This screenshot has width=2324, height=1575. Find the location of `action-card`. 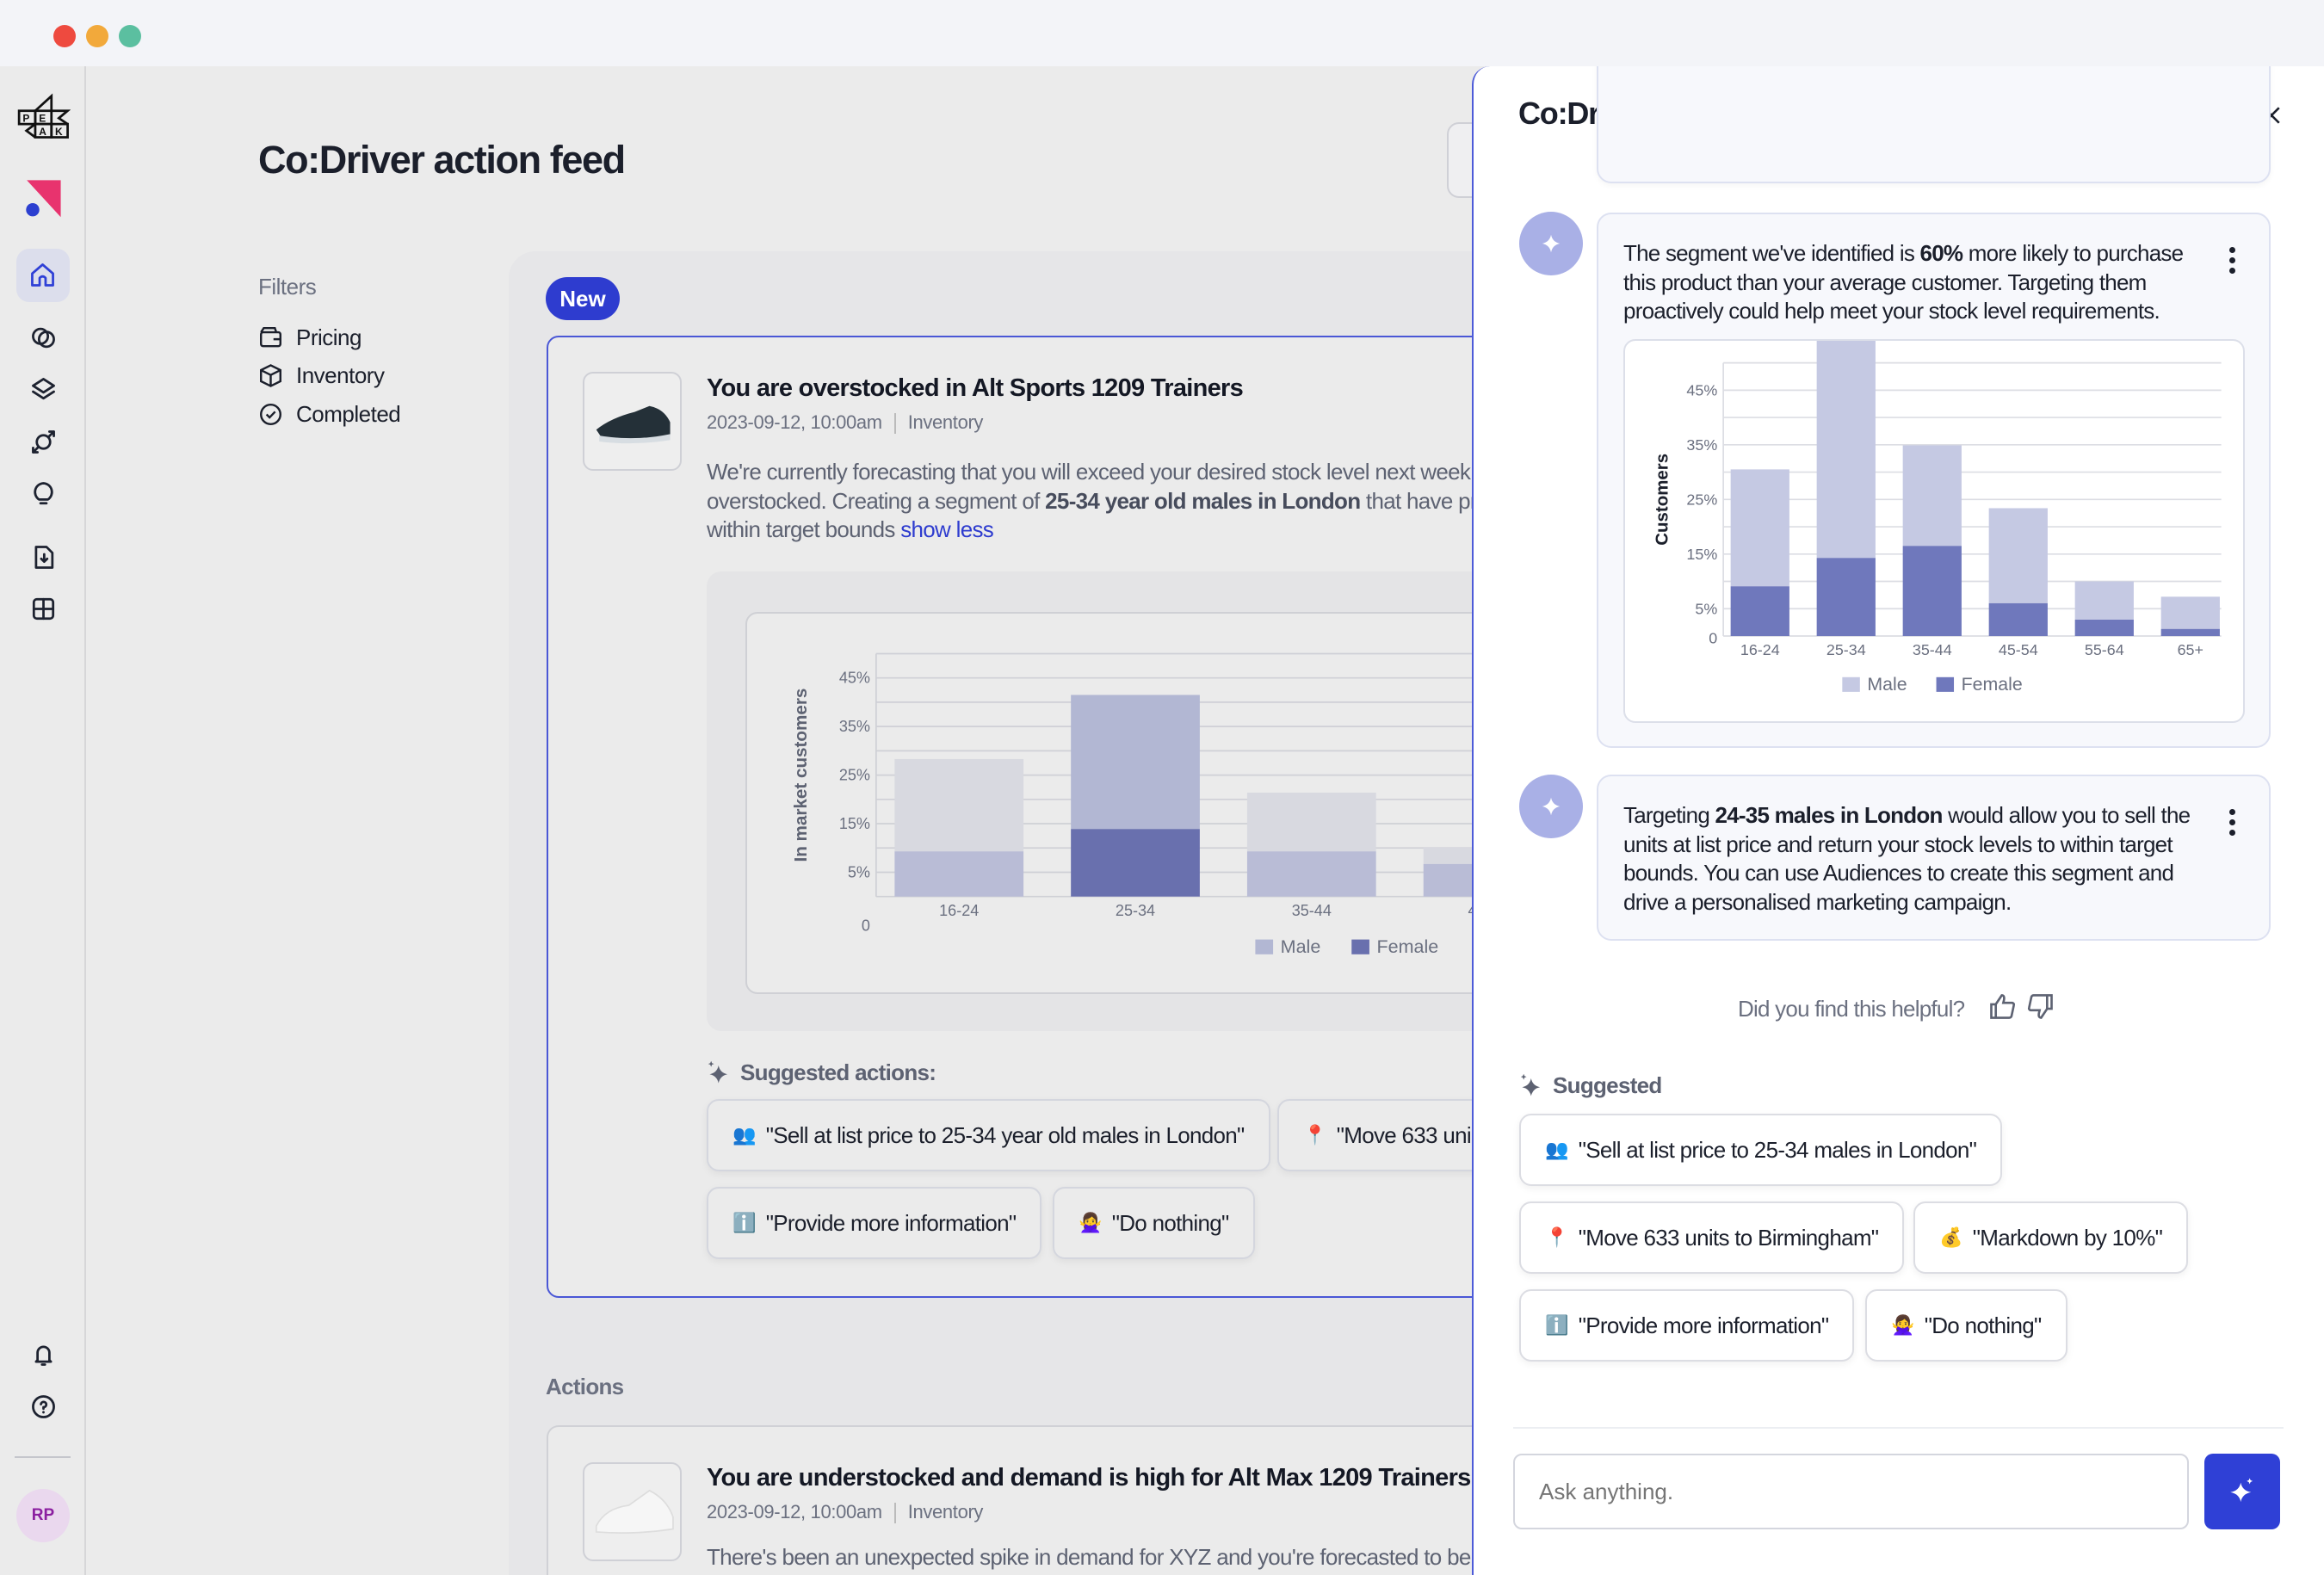

action-card is located at coordinates (1036, 1500).